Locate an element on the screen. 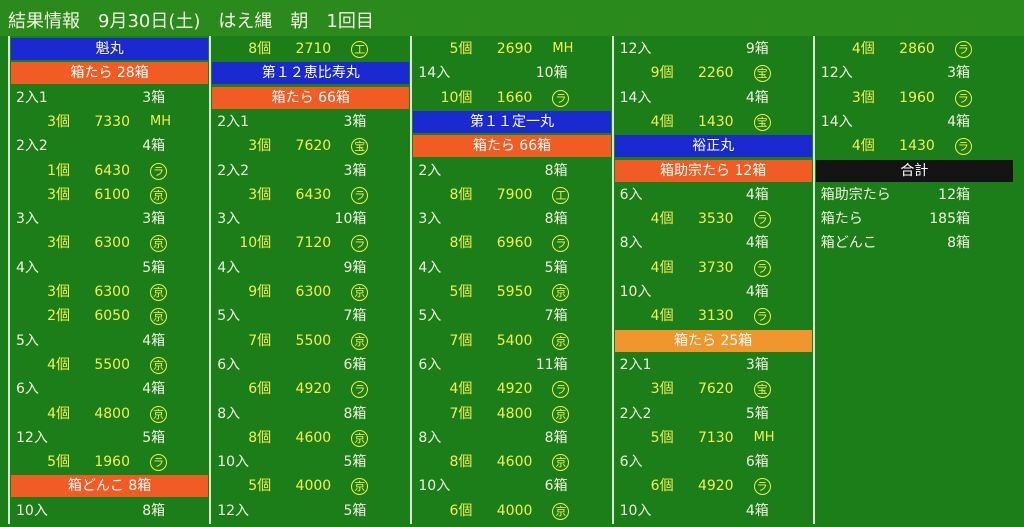 This screenshot has width=1024, height=527. size-label: 箱どんこ is located at coordinates (848, 243).